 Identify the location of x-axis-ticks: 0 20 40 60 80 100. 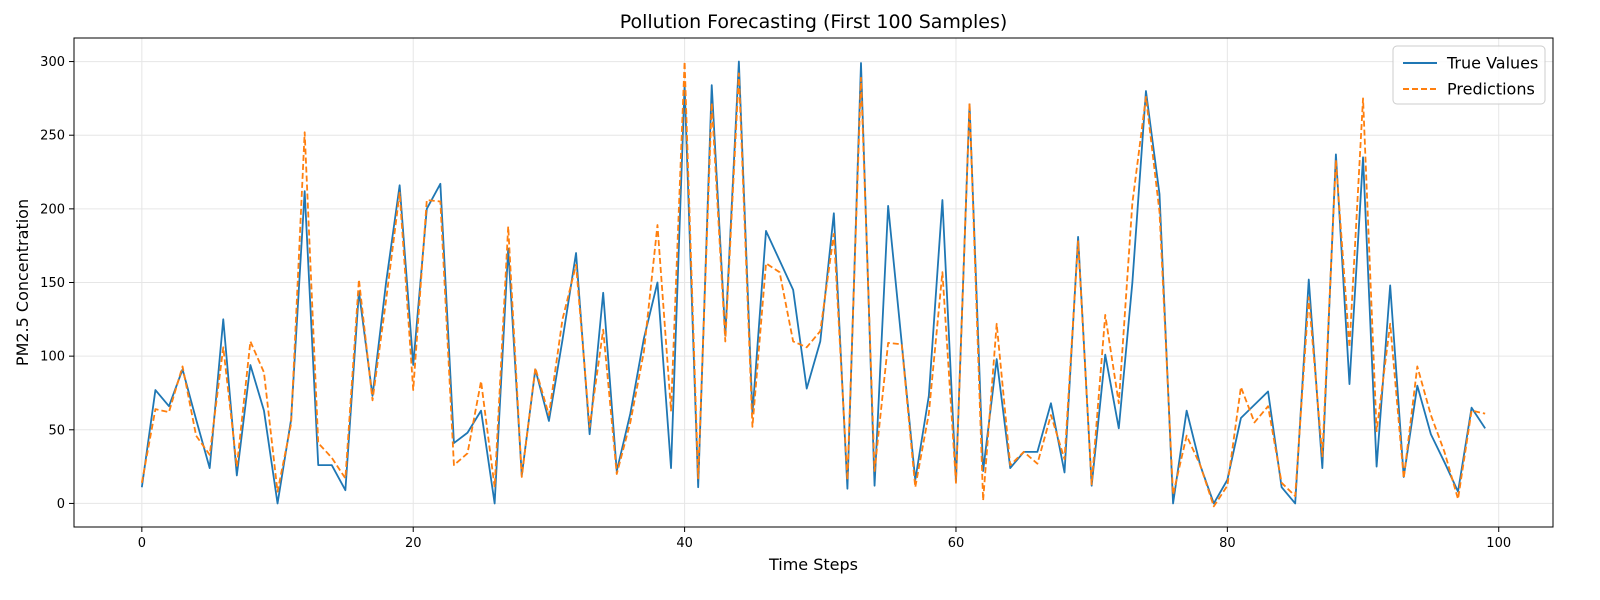
(824, 539).